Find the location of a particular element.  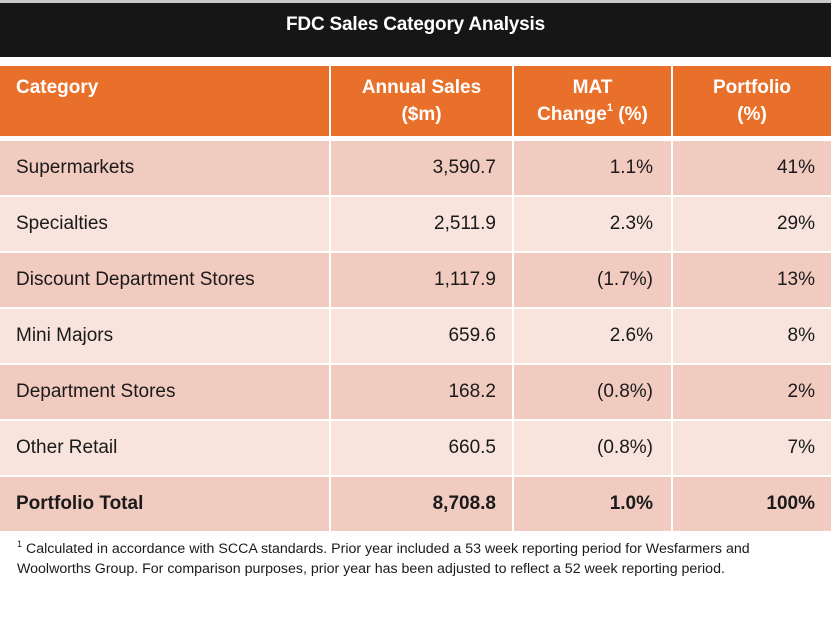

cell-total-category: Portfolio Total is located at coordinates (165, 503).